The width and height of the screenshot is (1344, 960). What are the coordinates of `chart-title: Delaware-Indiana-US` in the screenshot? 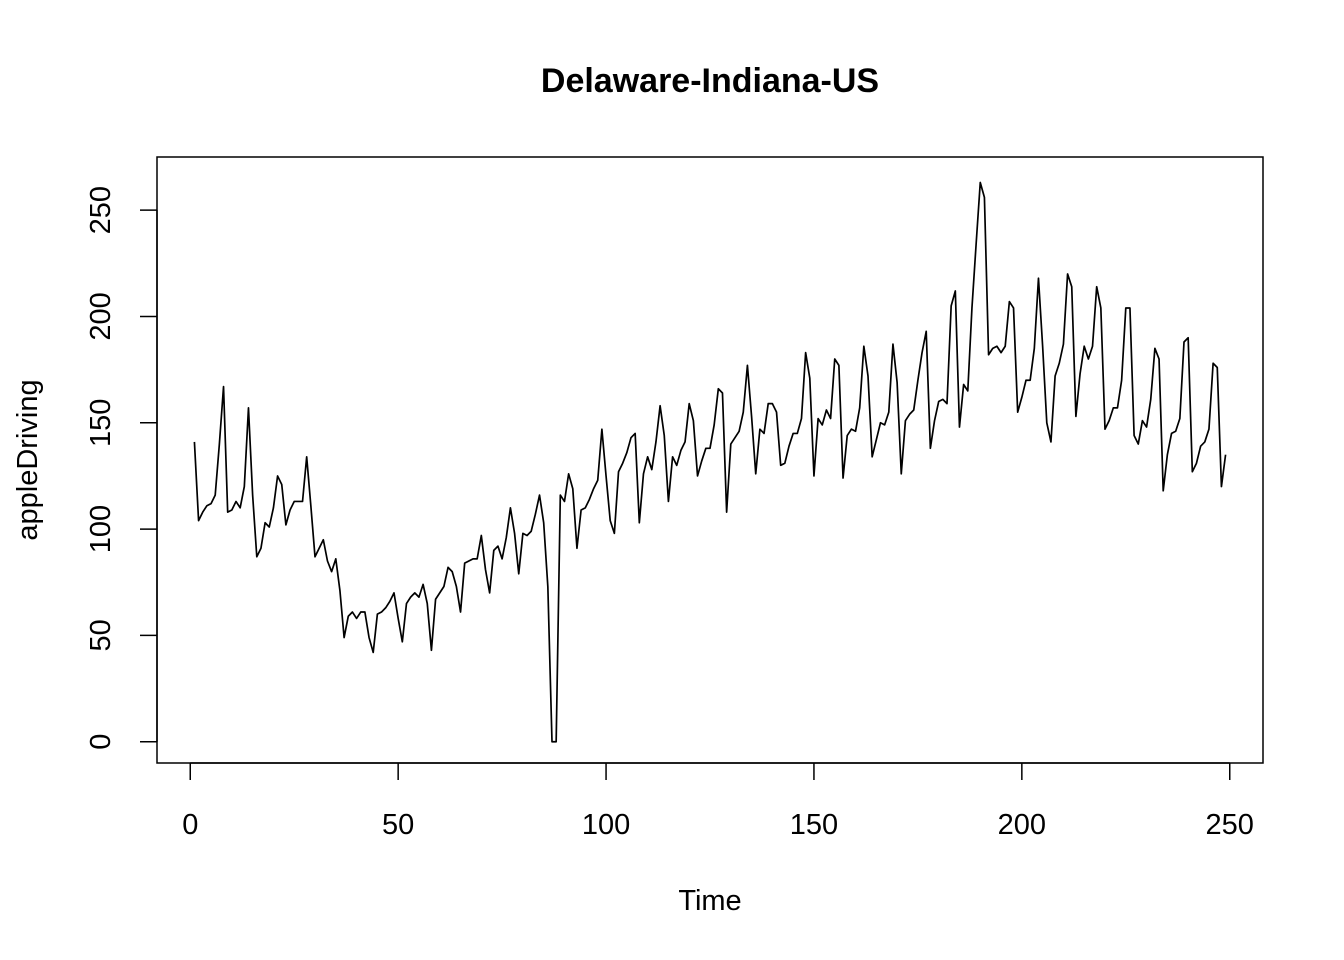 It's located at (710, 81).